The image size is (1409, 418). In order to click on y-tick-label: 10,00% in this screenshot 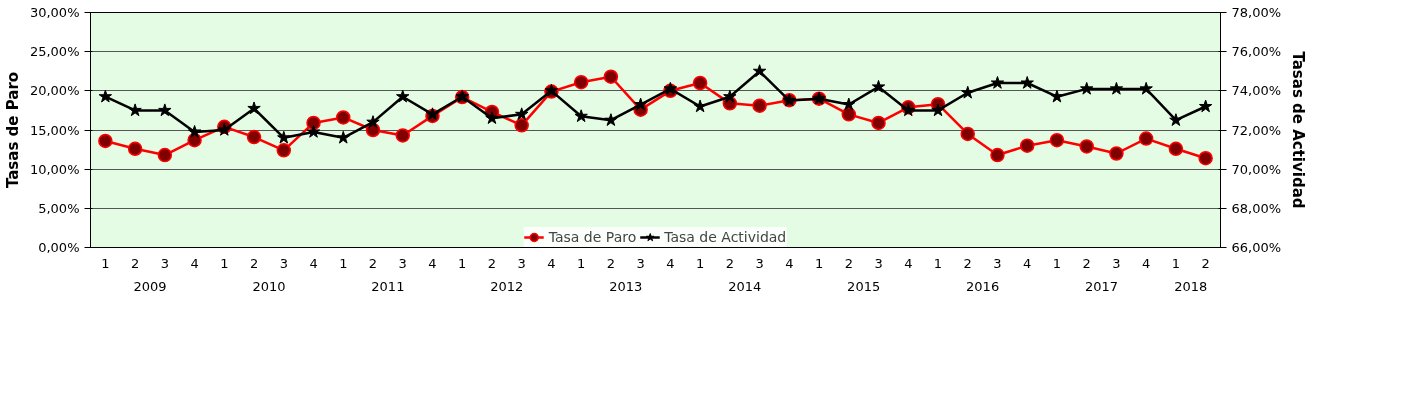, I will do `click(54, 169)`.